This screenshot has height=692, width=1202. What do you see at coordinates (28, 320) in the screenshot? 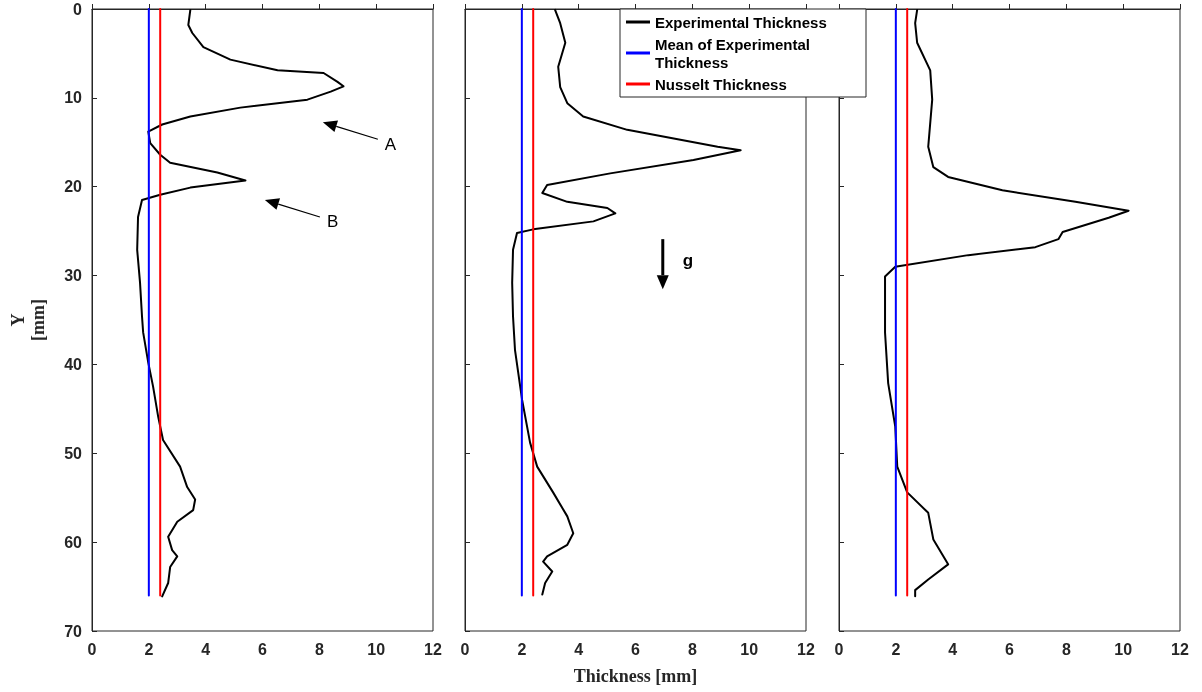
I see `y-axis-title: Y [mm]` at bounding box center [28, 320].